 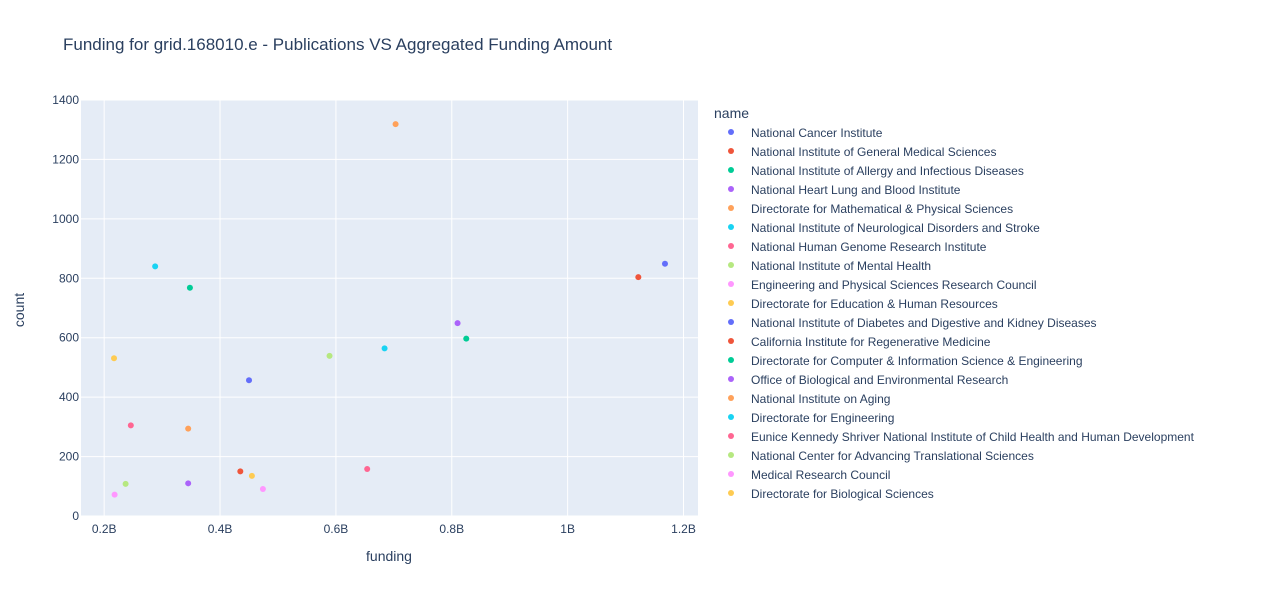 I want to click on x-tick-label: 1.2B, so click(x=683, y=529).